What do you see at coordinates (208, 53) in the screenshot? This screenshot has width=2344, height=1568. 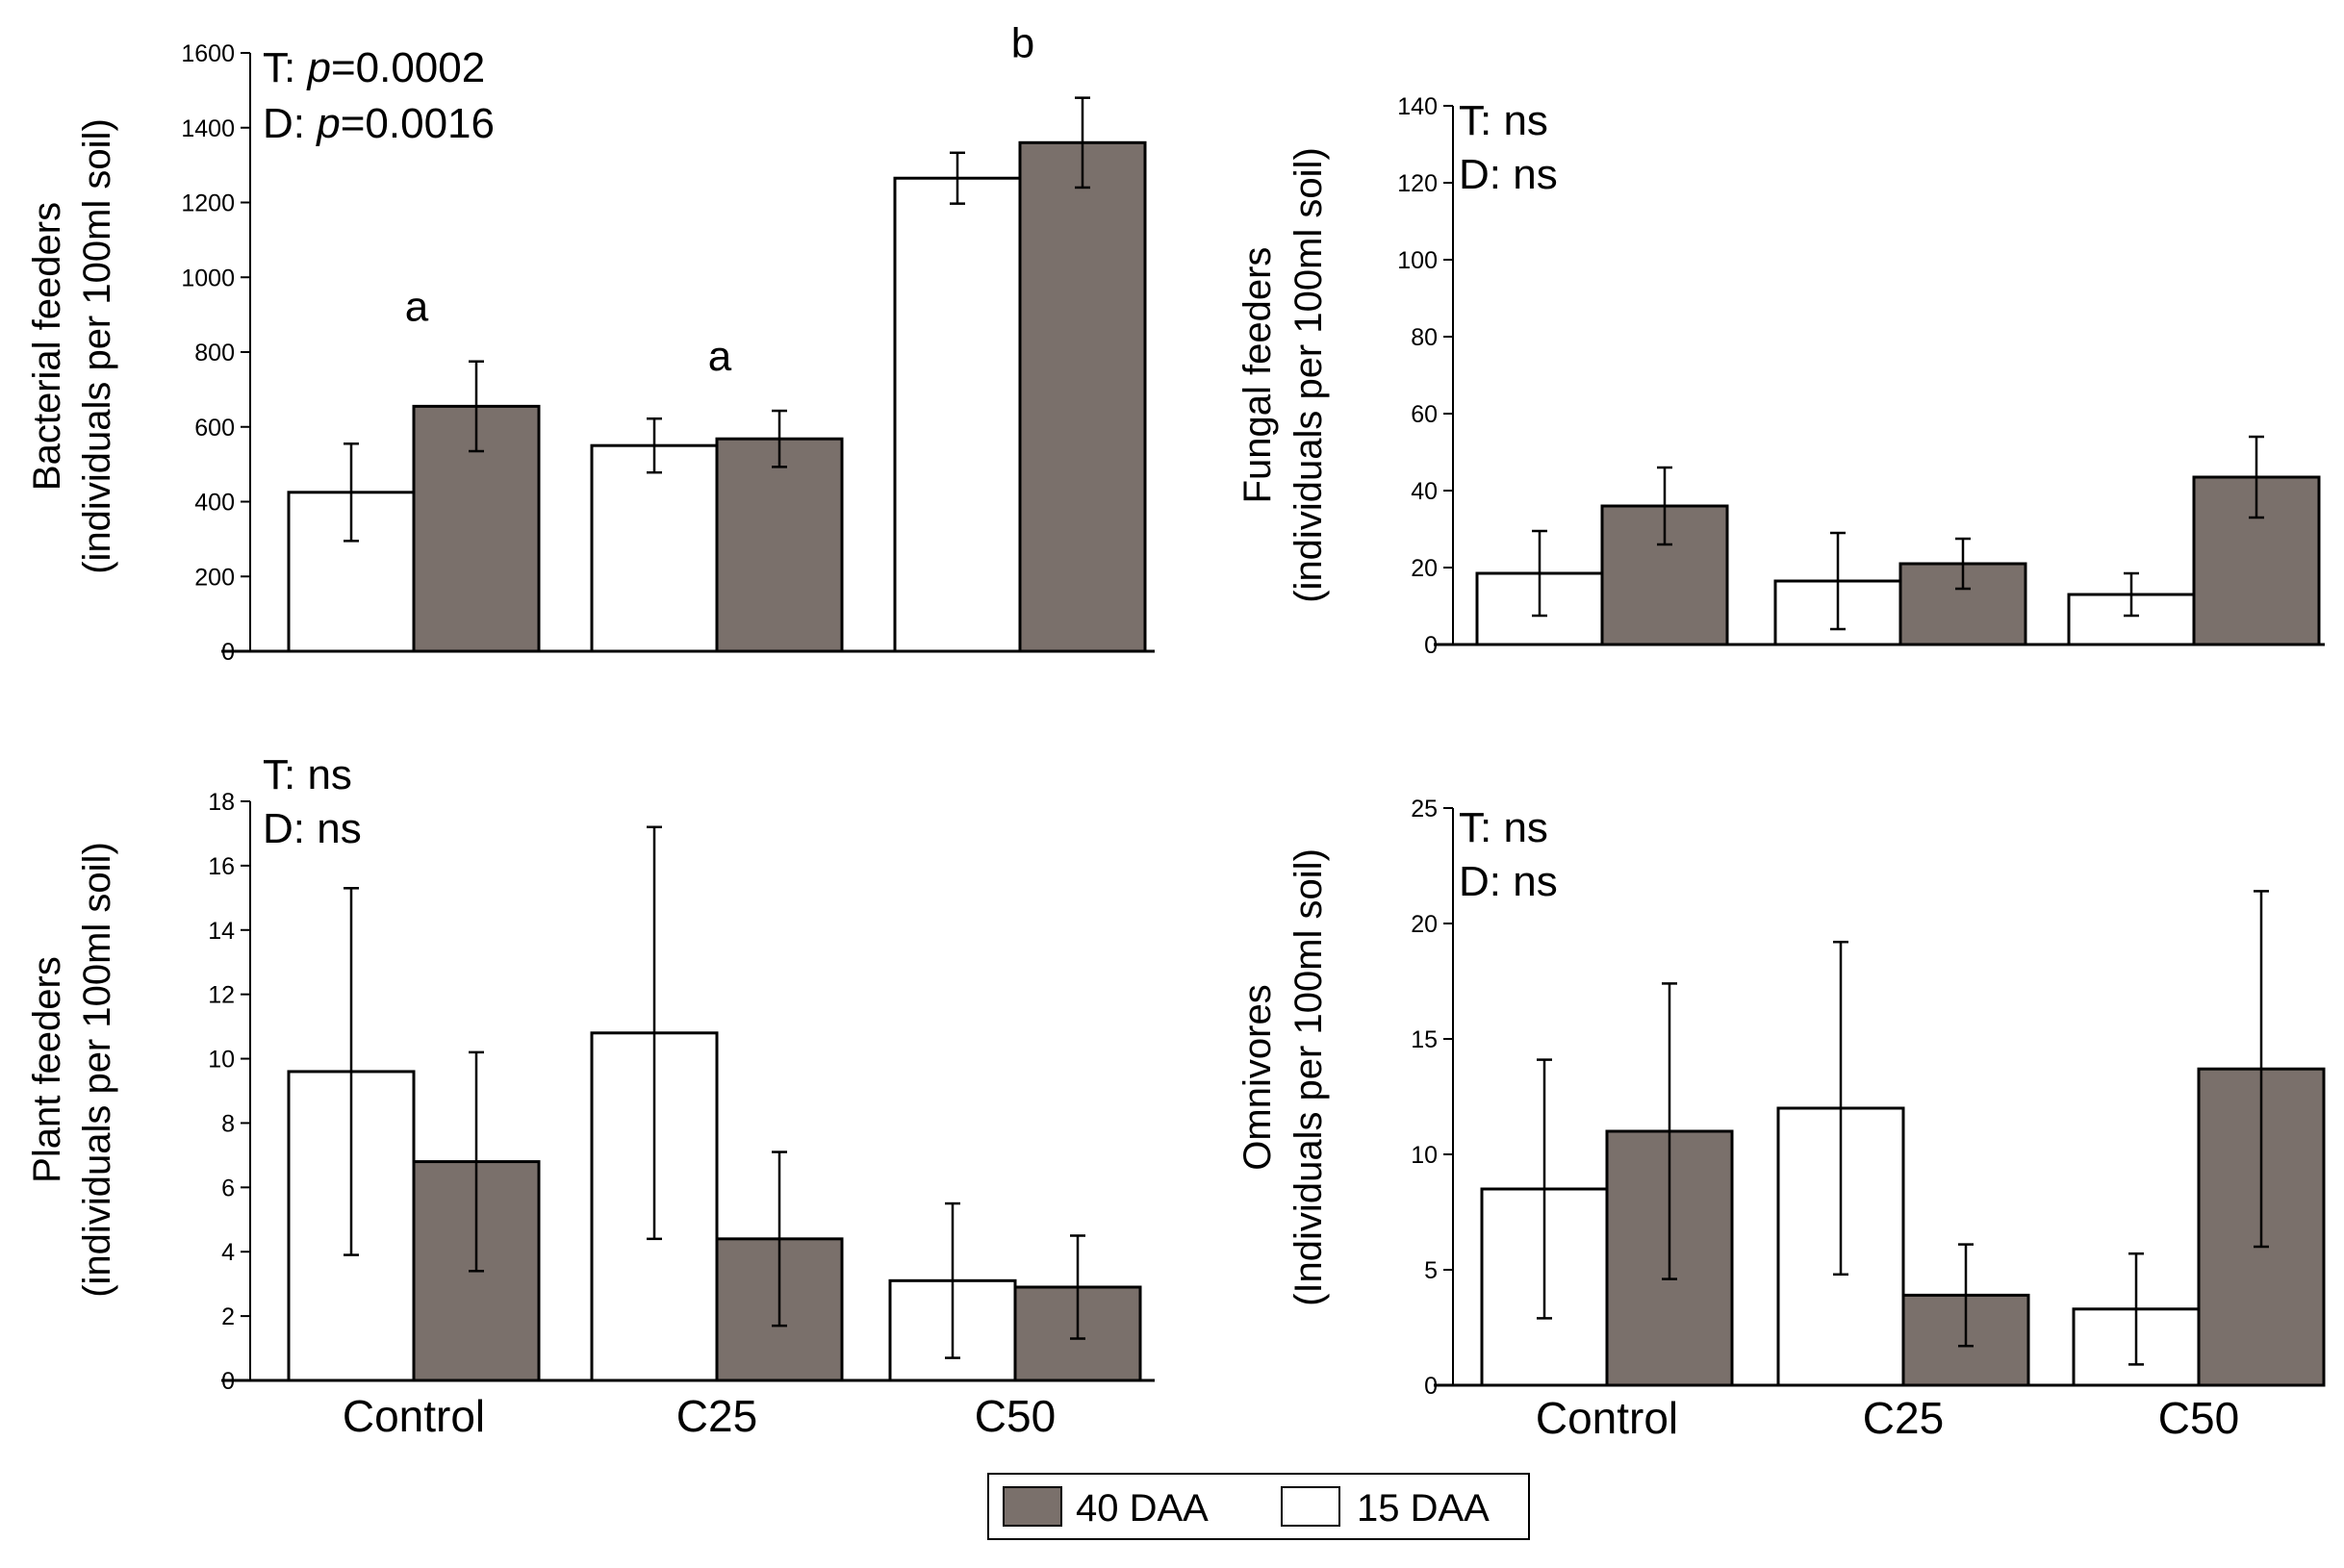 I see `y-tick-label: 1600` at bounding box center [208, 53].